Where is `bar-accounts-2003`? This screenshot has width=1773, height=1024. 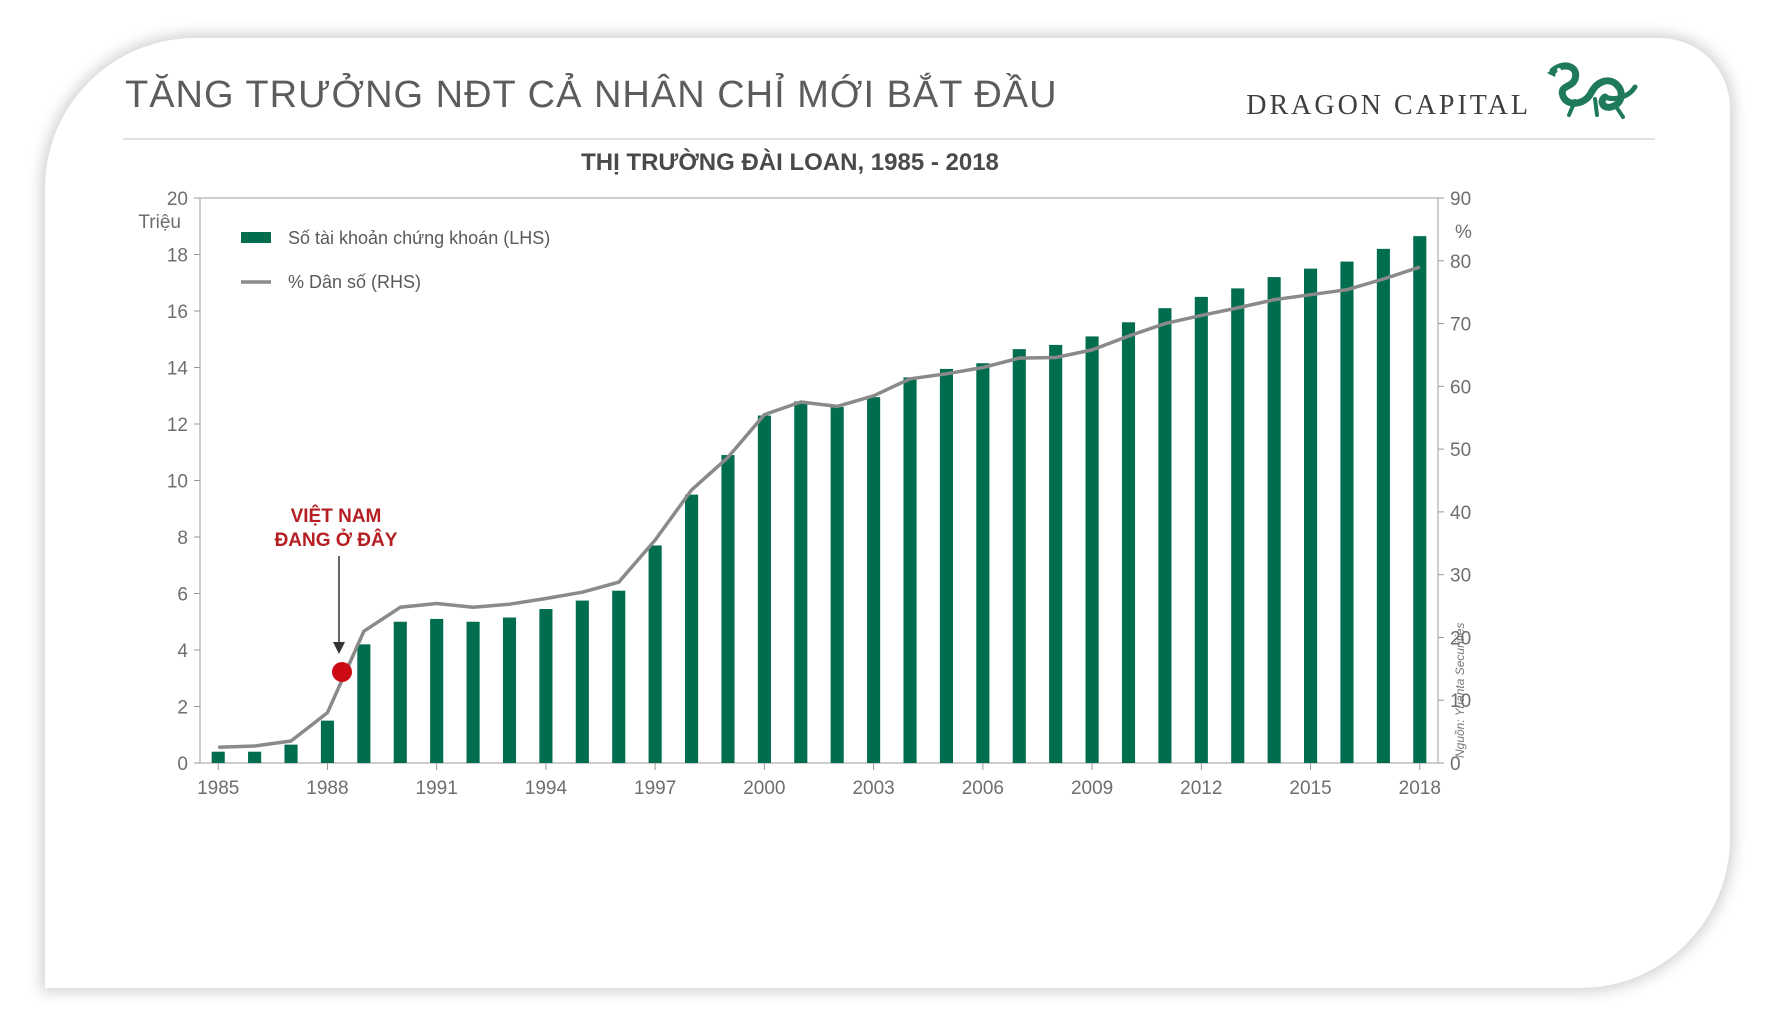 bar-accounts-2003 is located at coordinates (874, 580).